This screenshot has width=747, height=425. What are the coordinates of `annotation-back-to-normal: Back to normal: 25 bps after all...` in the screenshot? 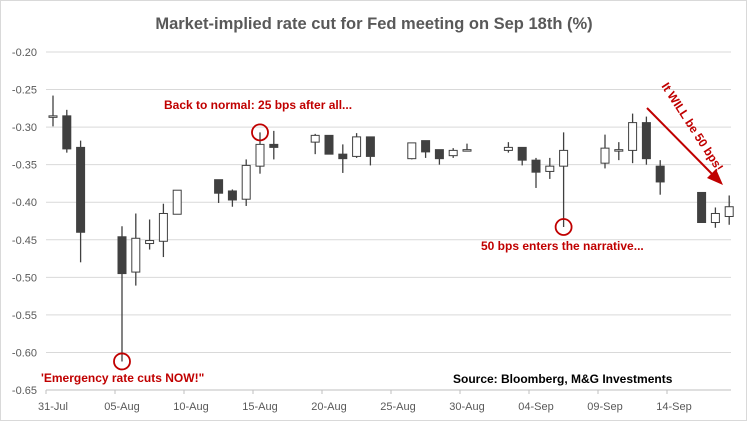 It's located at (258, 105).